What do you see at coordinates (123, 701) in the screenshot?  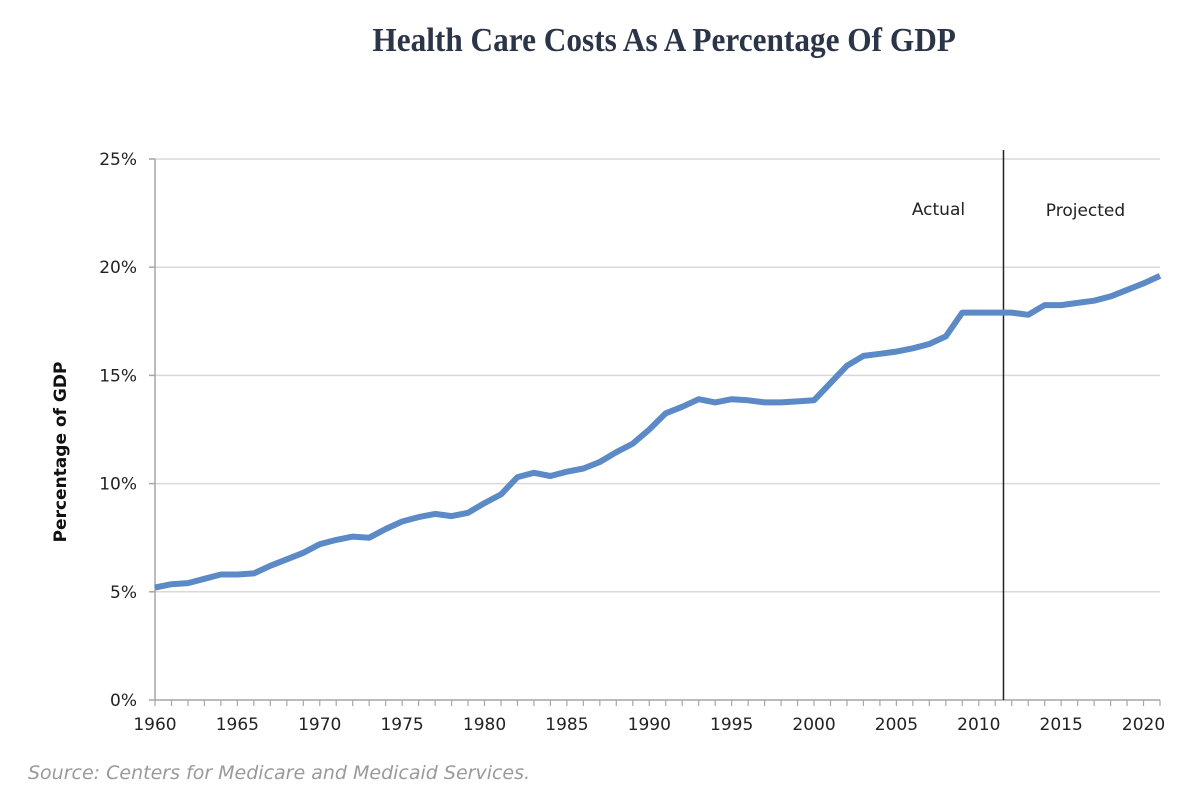 I see `y-tick-label: 0%` at bounding box center [123, 701].